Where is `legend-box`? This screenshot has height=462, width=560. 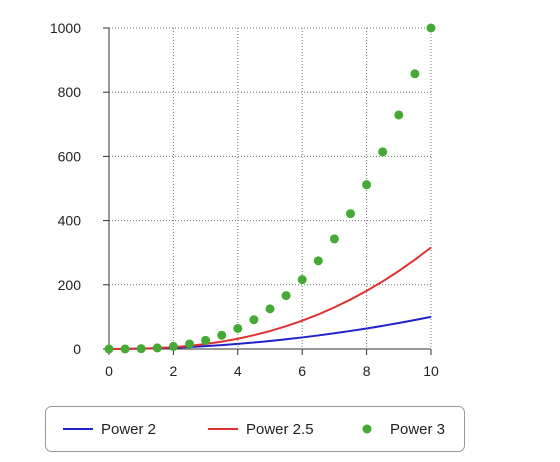 legend-box is located at coordinates (255, 429).